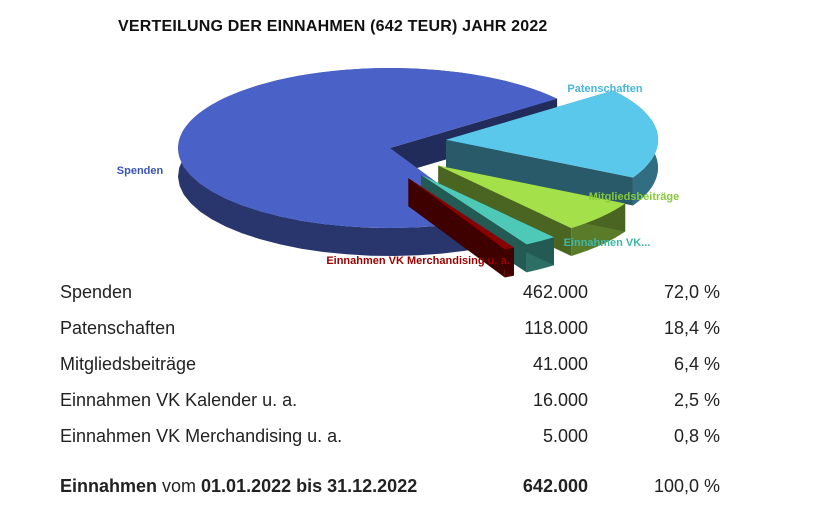  Describe the element at coordinates (400, 402) in the screenshot. I see `table-row: Einnahmen VK Kalender u. a. 16.000 2,5 %` at that location.